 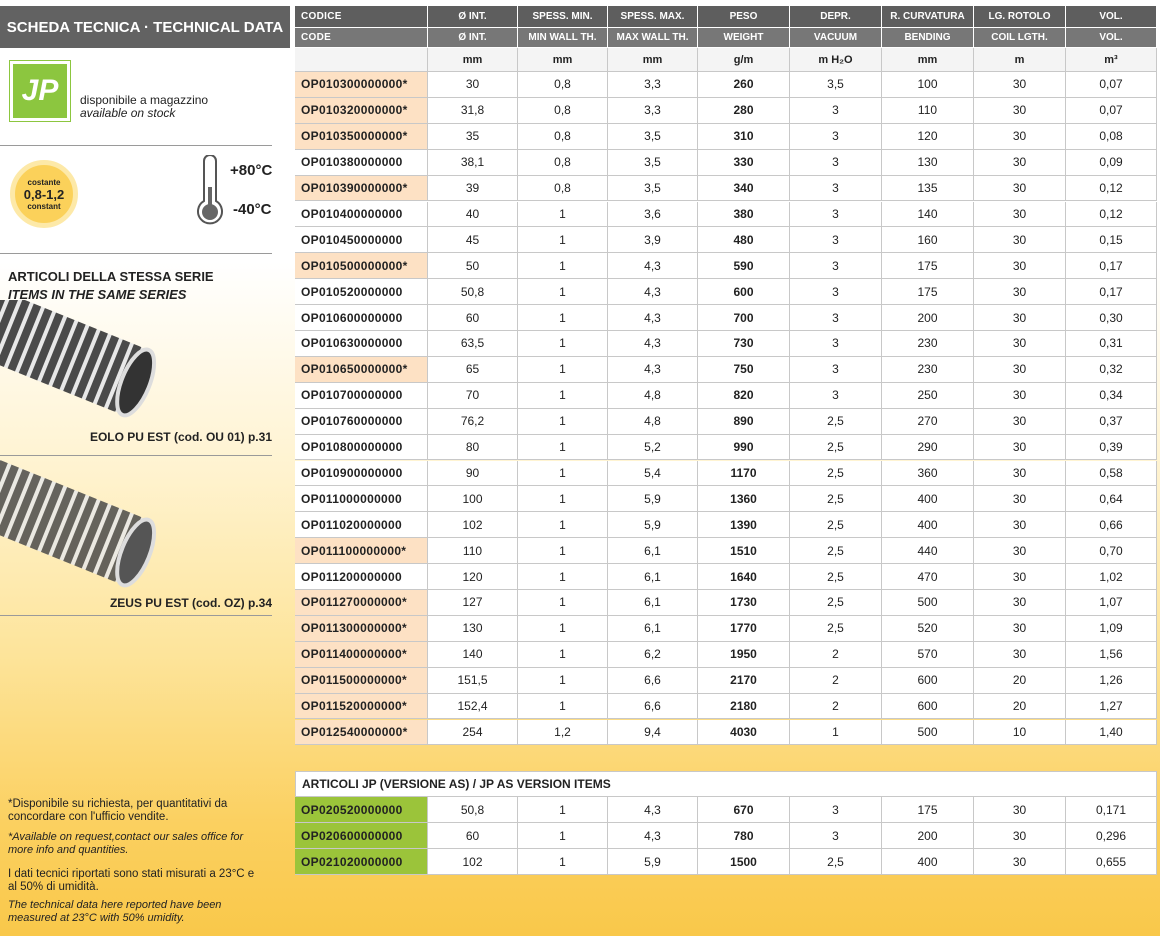 What do you see at coordinates (928, 473) in the screenshot?
I see `data-cell: 360` at bounding box center [928, 473].